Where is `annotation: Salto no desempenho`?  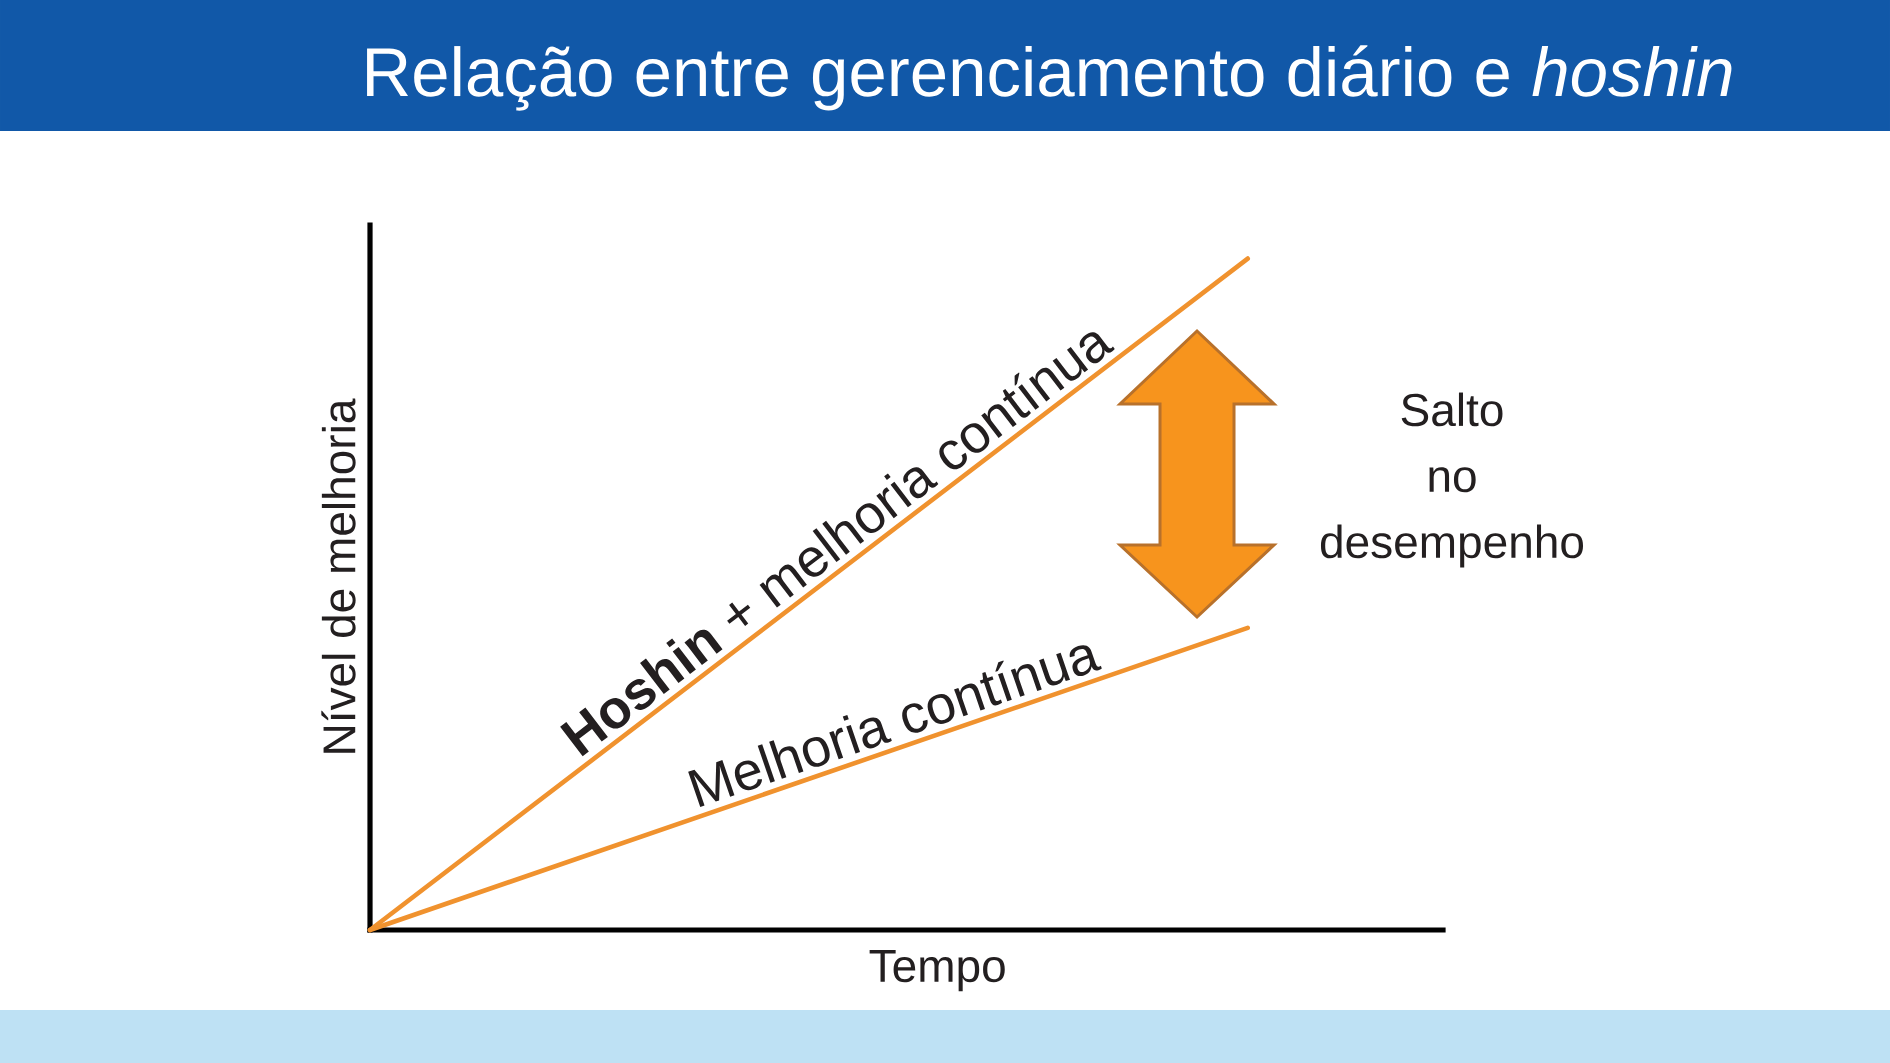 annotation: Salto no desempenho is located at coordinates (1452, 480).